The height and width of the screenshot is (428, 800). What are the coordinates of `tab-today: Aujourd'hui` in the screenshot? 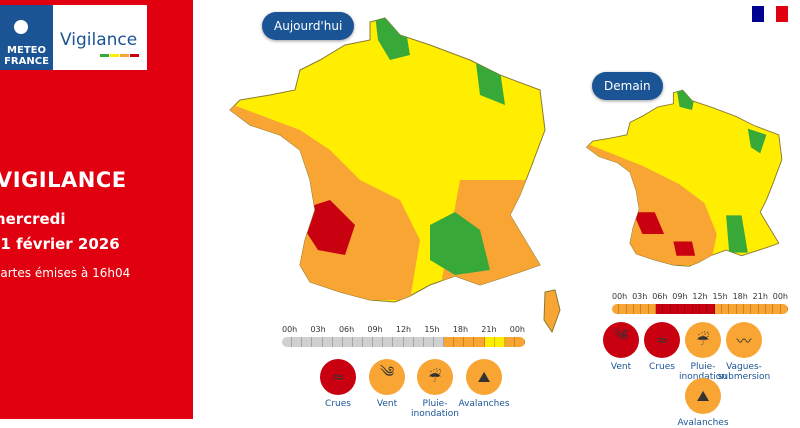 It's located at (308, 26).